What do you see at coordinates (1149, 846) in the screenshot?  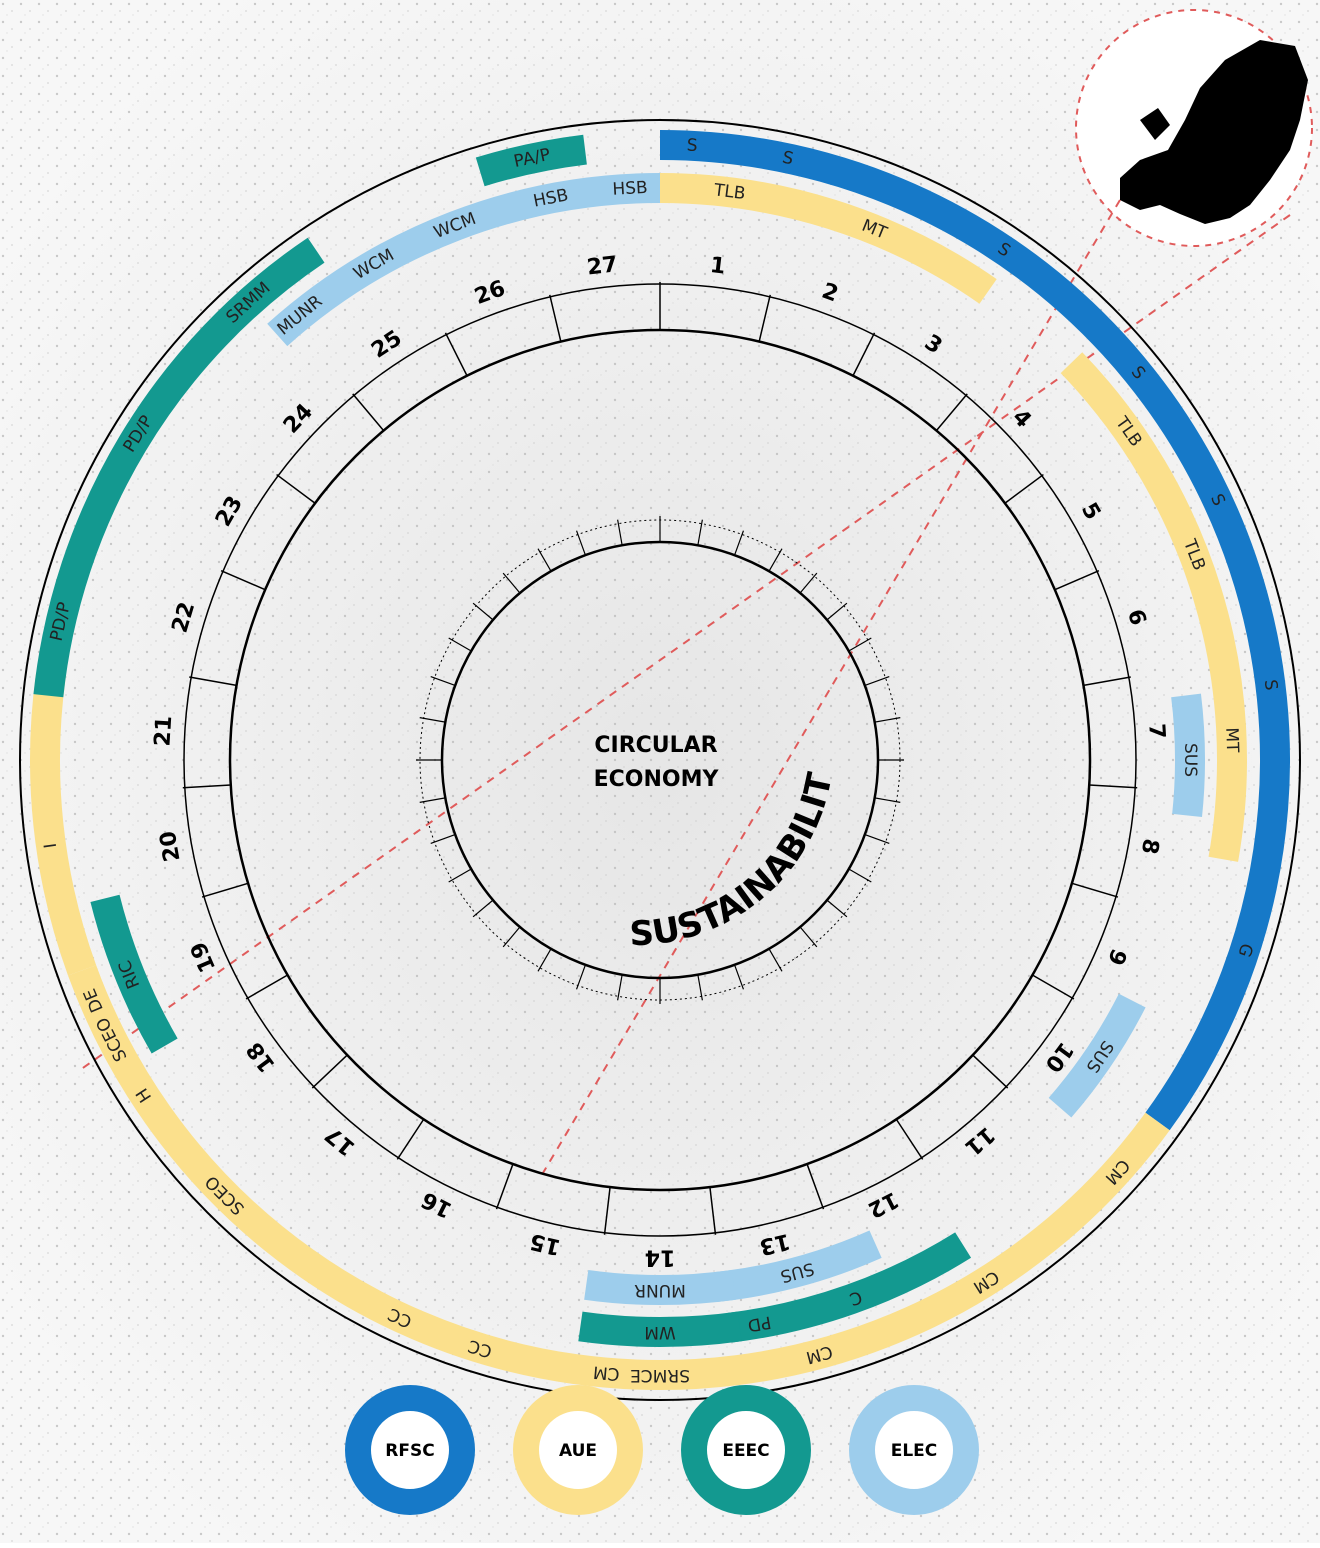 I see `sector-number: 8` at bounding box center [1149, 846].